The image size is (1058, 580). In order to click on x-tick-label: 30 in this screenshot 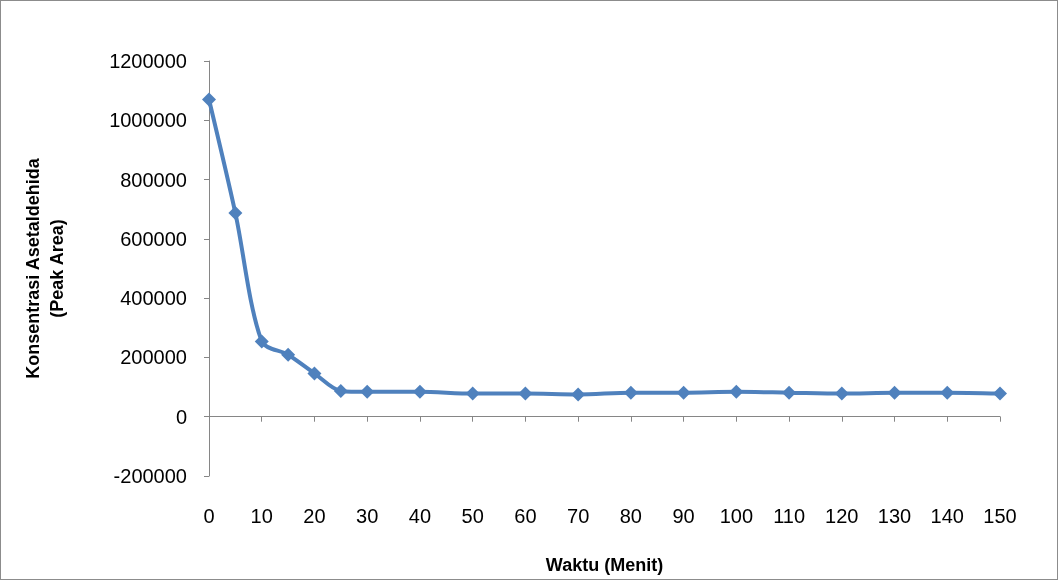, I will do `click(367, 516)`.